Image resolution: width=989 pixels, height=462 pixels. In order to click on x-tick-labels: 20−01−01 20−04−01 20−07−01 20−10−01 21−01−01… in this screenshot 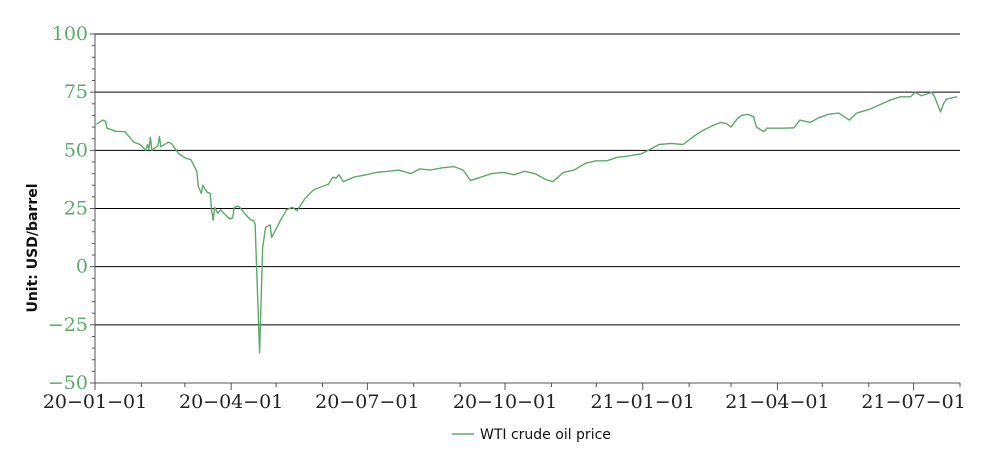, I will do `click(504, 402)`.